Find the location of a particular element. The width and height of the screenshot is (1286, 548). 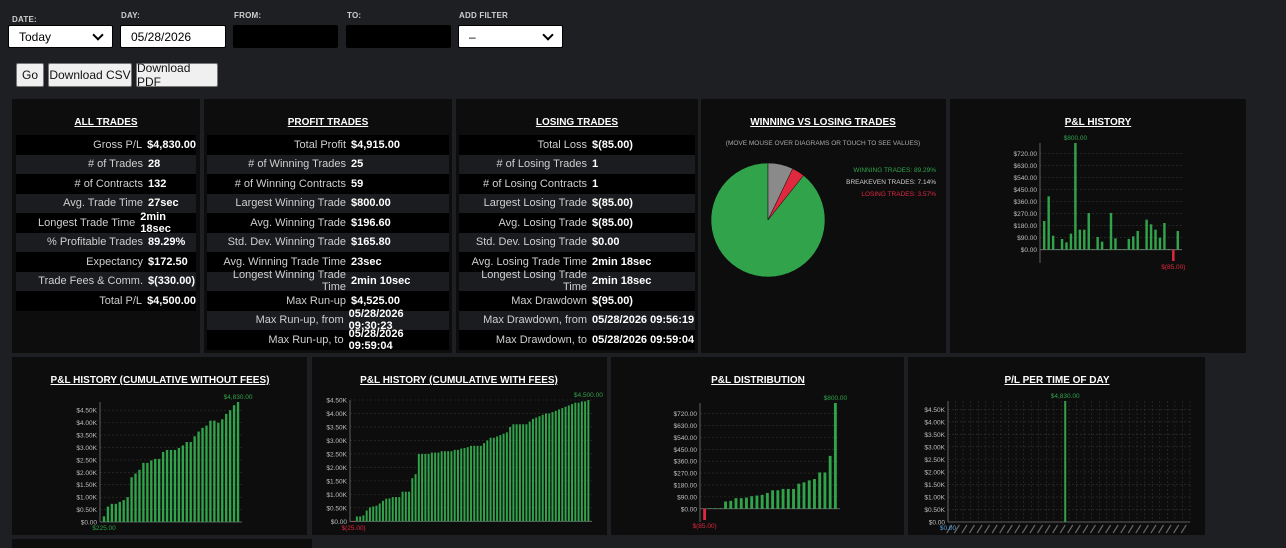

stat-row: # of Winning Contracts 59 is located at coordinates (328, 184).